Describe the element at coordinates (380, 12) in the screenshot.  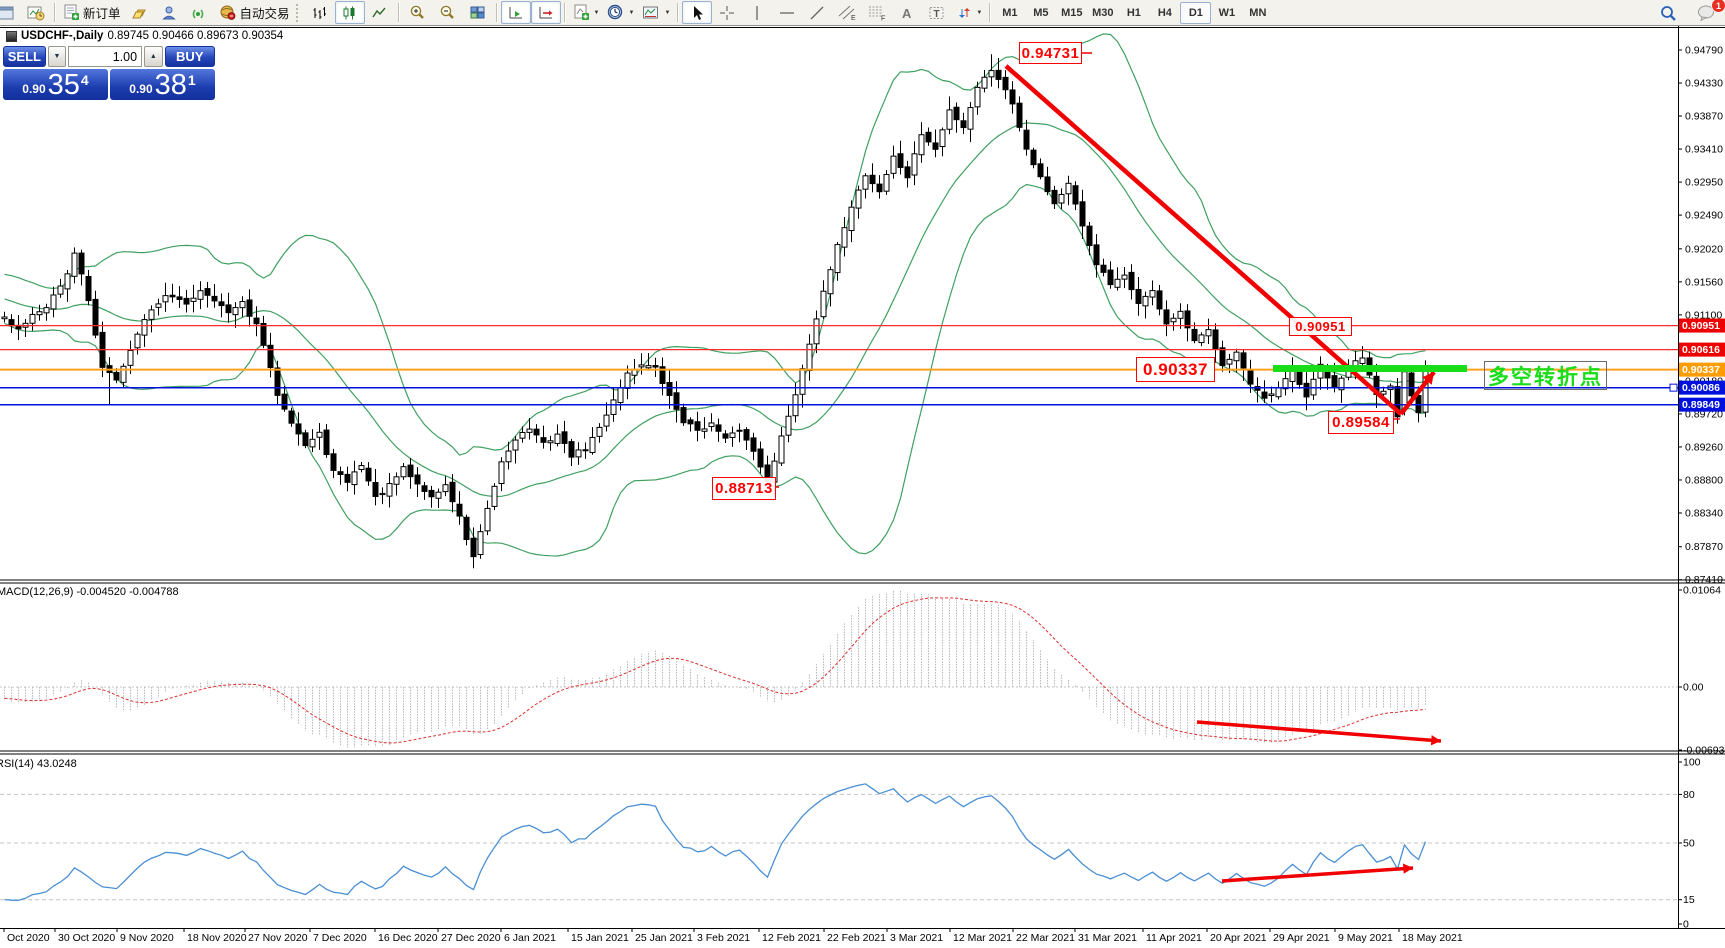
I see `line-chart-button` at that location.